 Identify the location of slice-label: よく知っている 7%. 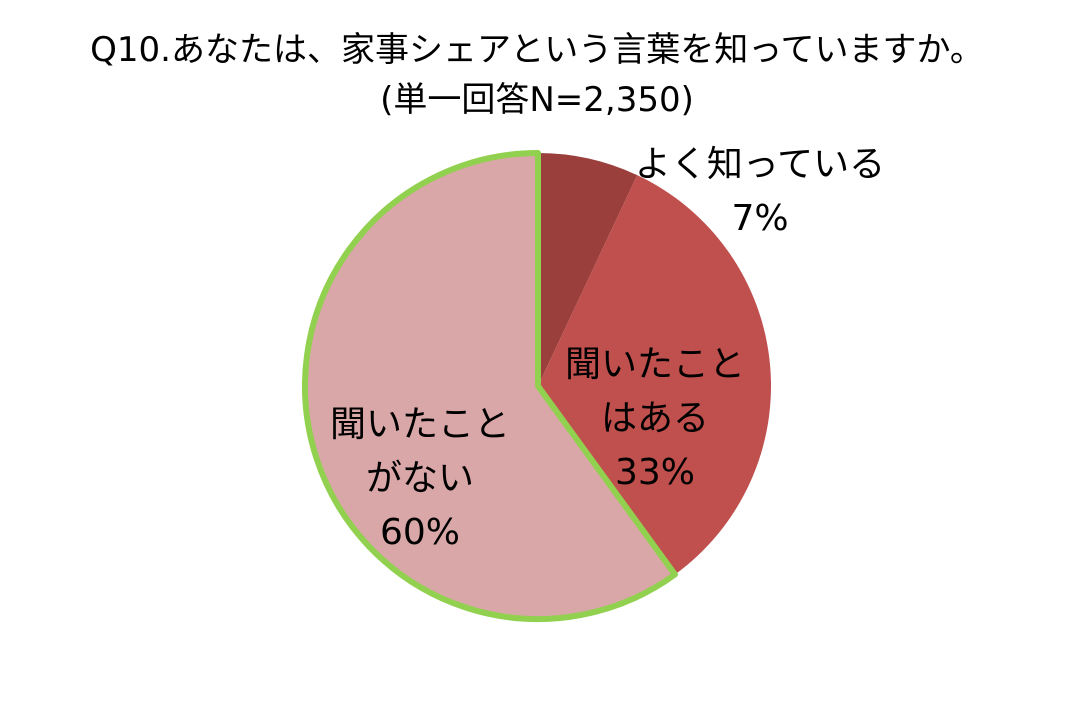
(760, 192).